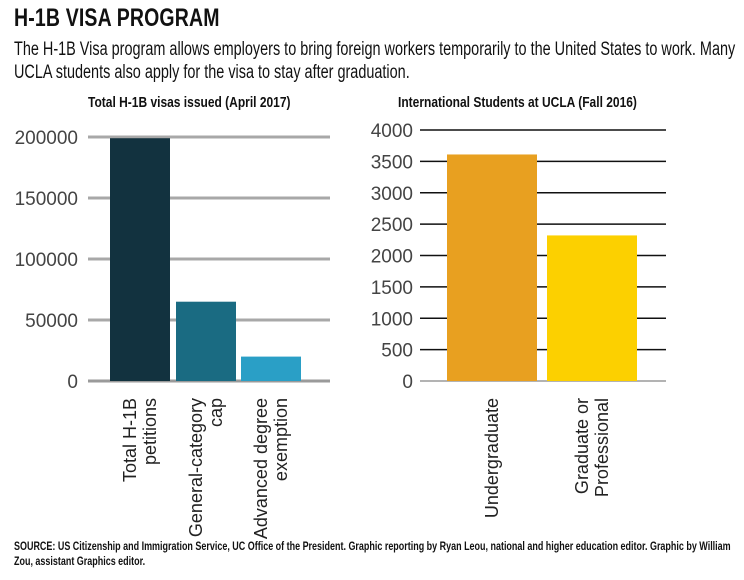 The width and height of the screenshot is (744, 580). I want to click on category-label: Advanced degree, so click(261, 468).